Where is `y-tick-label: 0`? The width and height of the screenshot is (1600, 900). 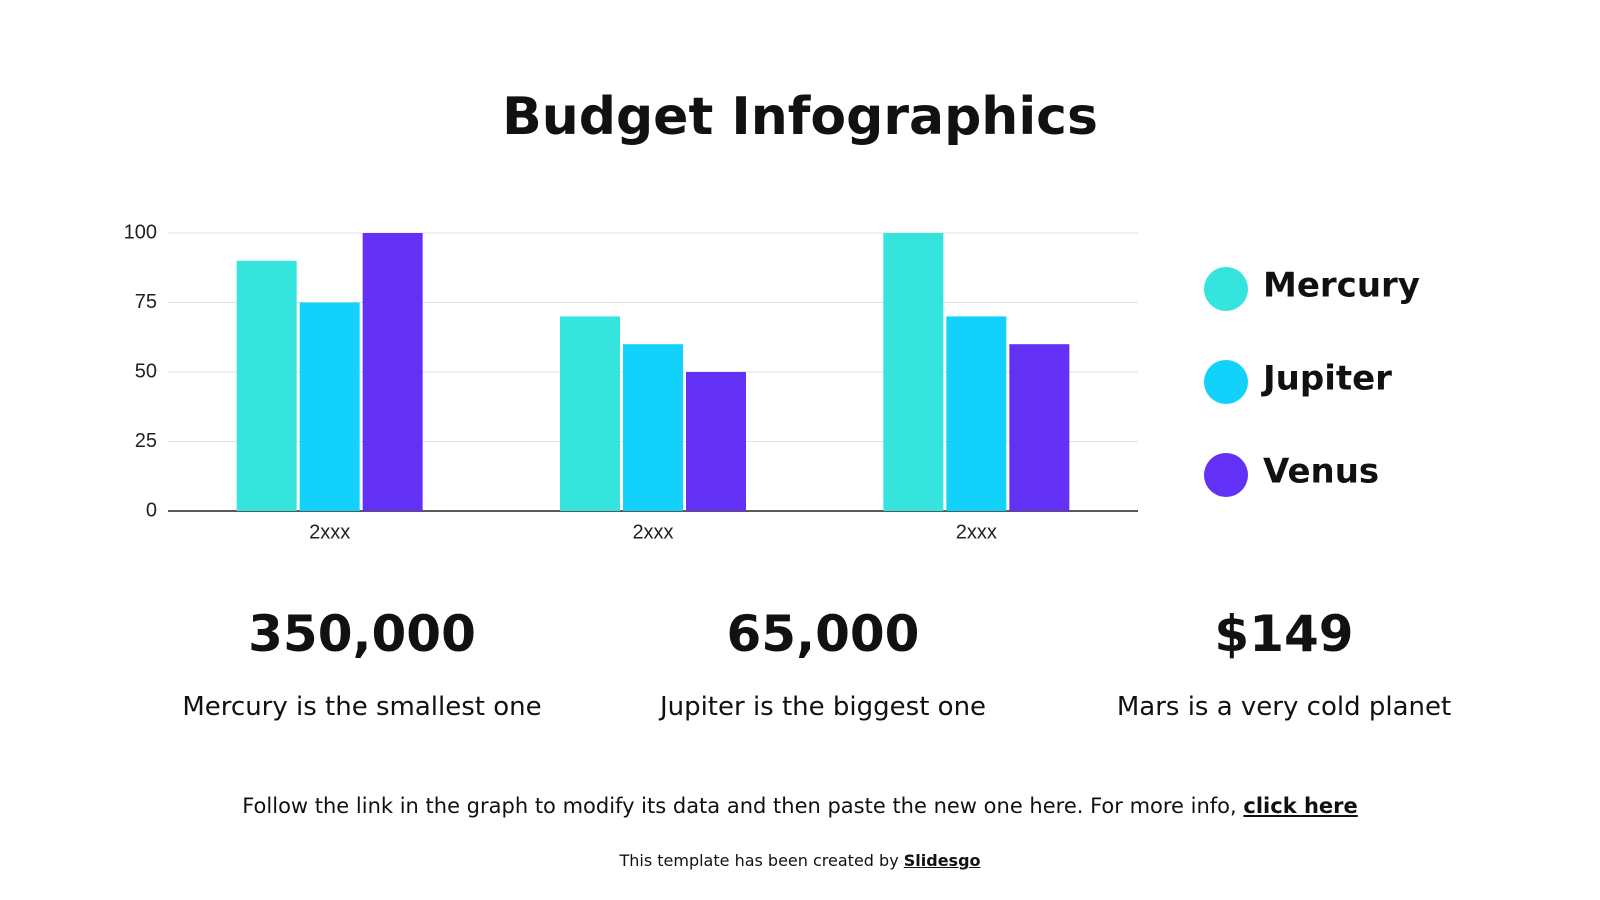
y-tick-label: 0 is located at coordinates (151, 510).